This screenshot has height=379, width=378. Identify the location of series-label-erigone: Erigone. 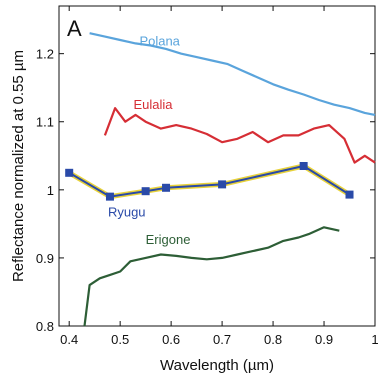
(168, 239).